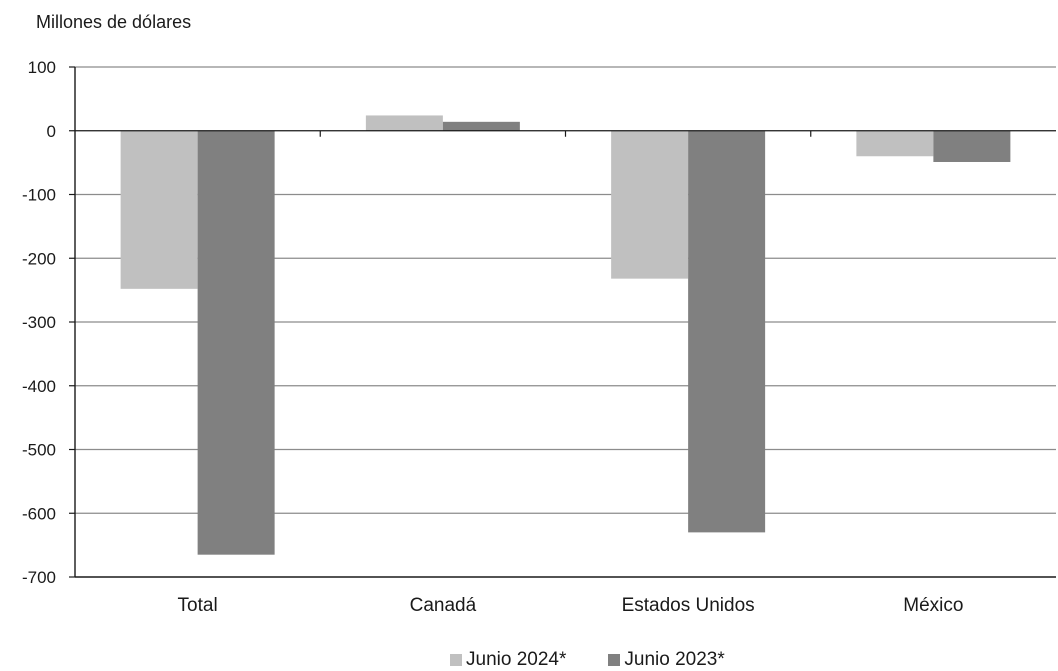  I want to click on y-tick-label: 0, so click(51, 131).